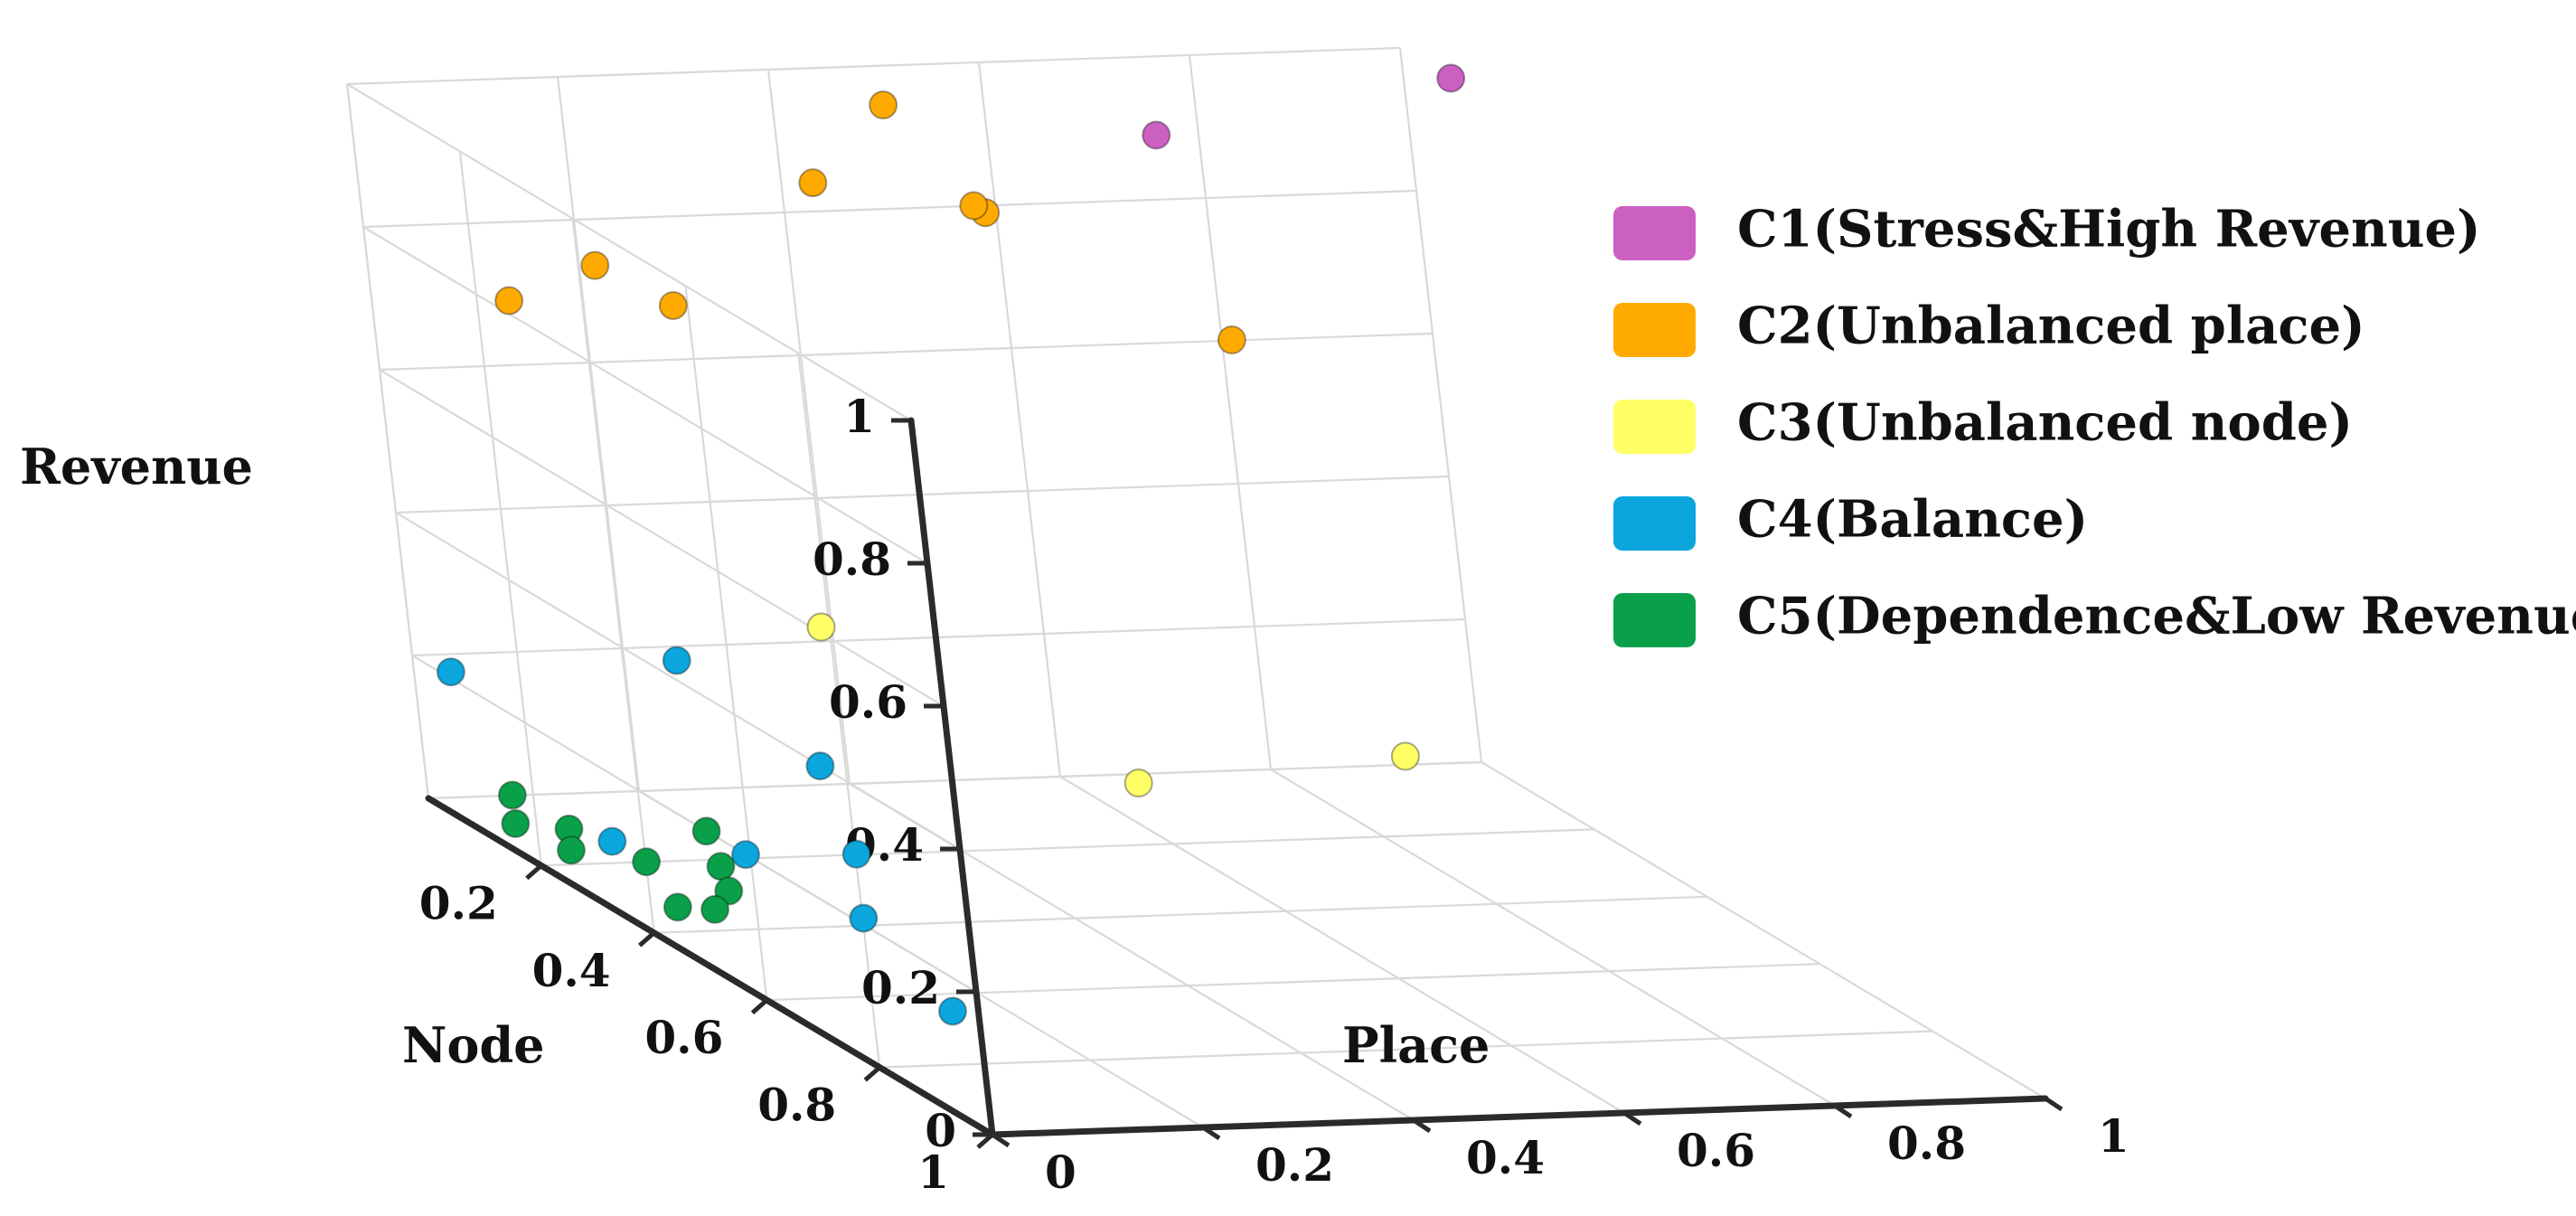 This screenshot has height=1216, width=2576. Describe the element at coordinates (474, 1045) in the screenshot. I see `x-axis-title: Node` at that location.